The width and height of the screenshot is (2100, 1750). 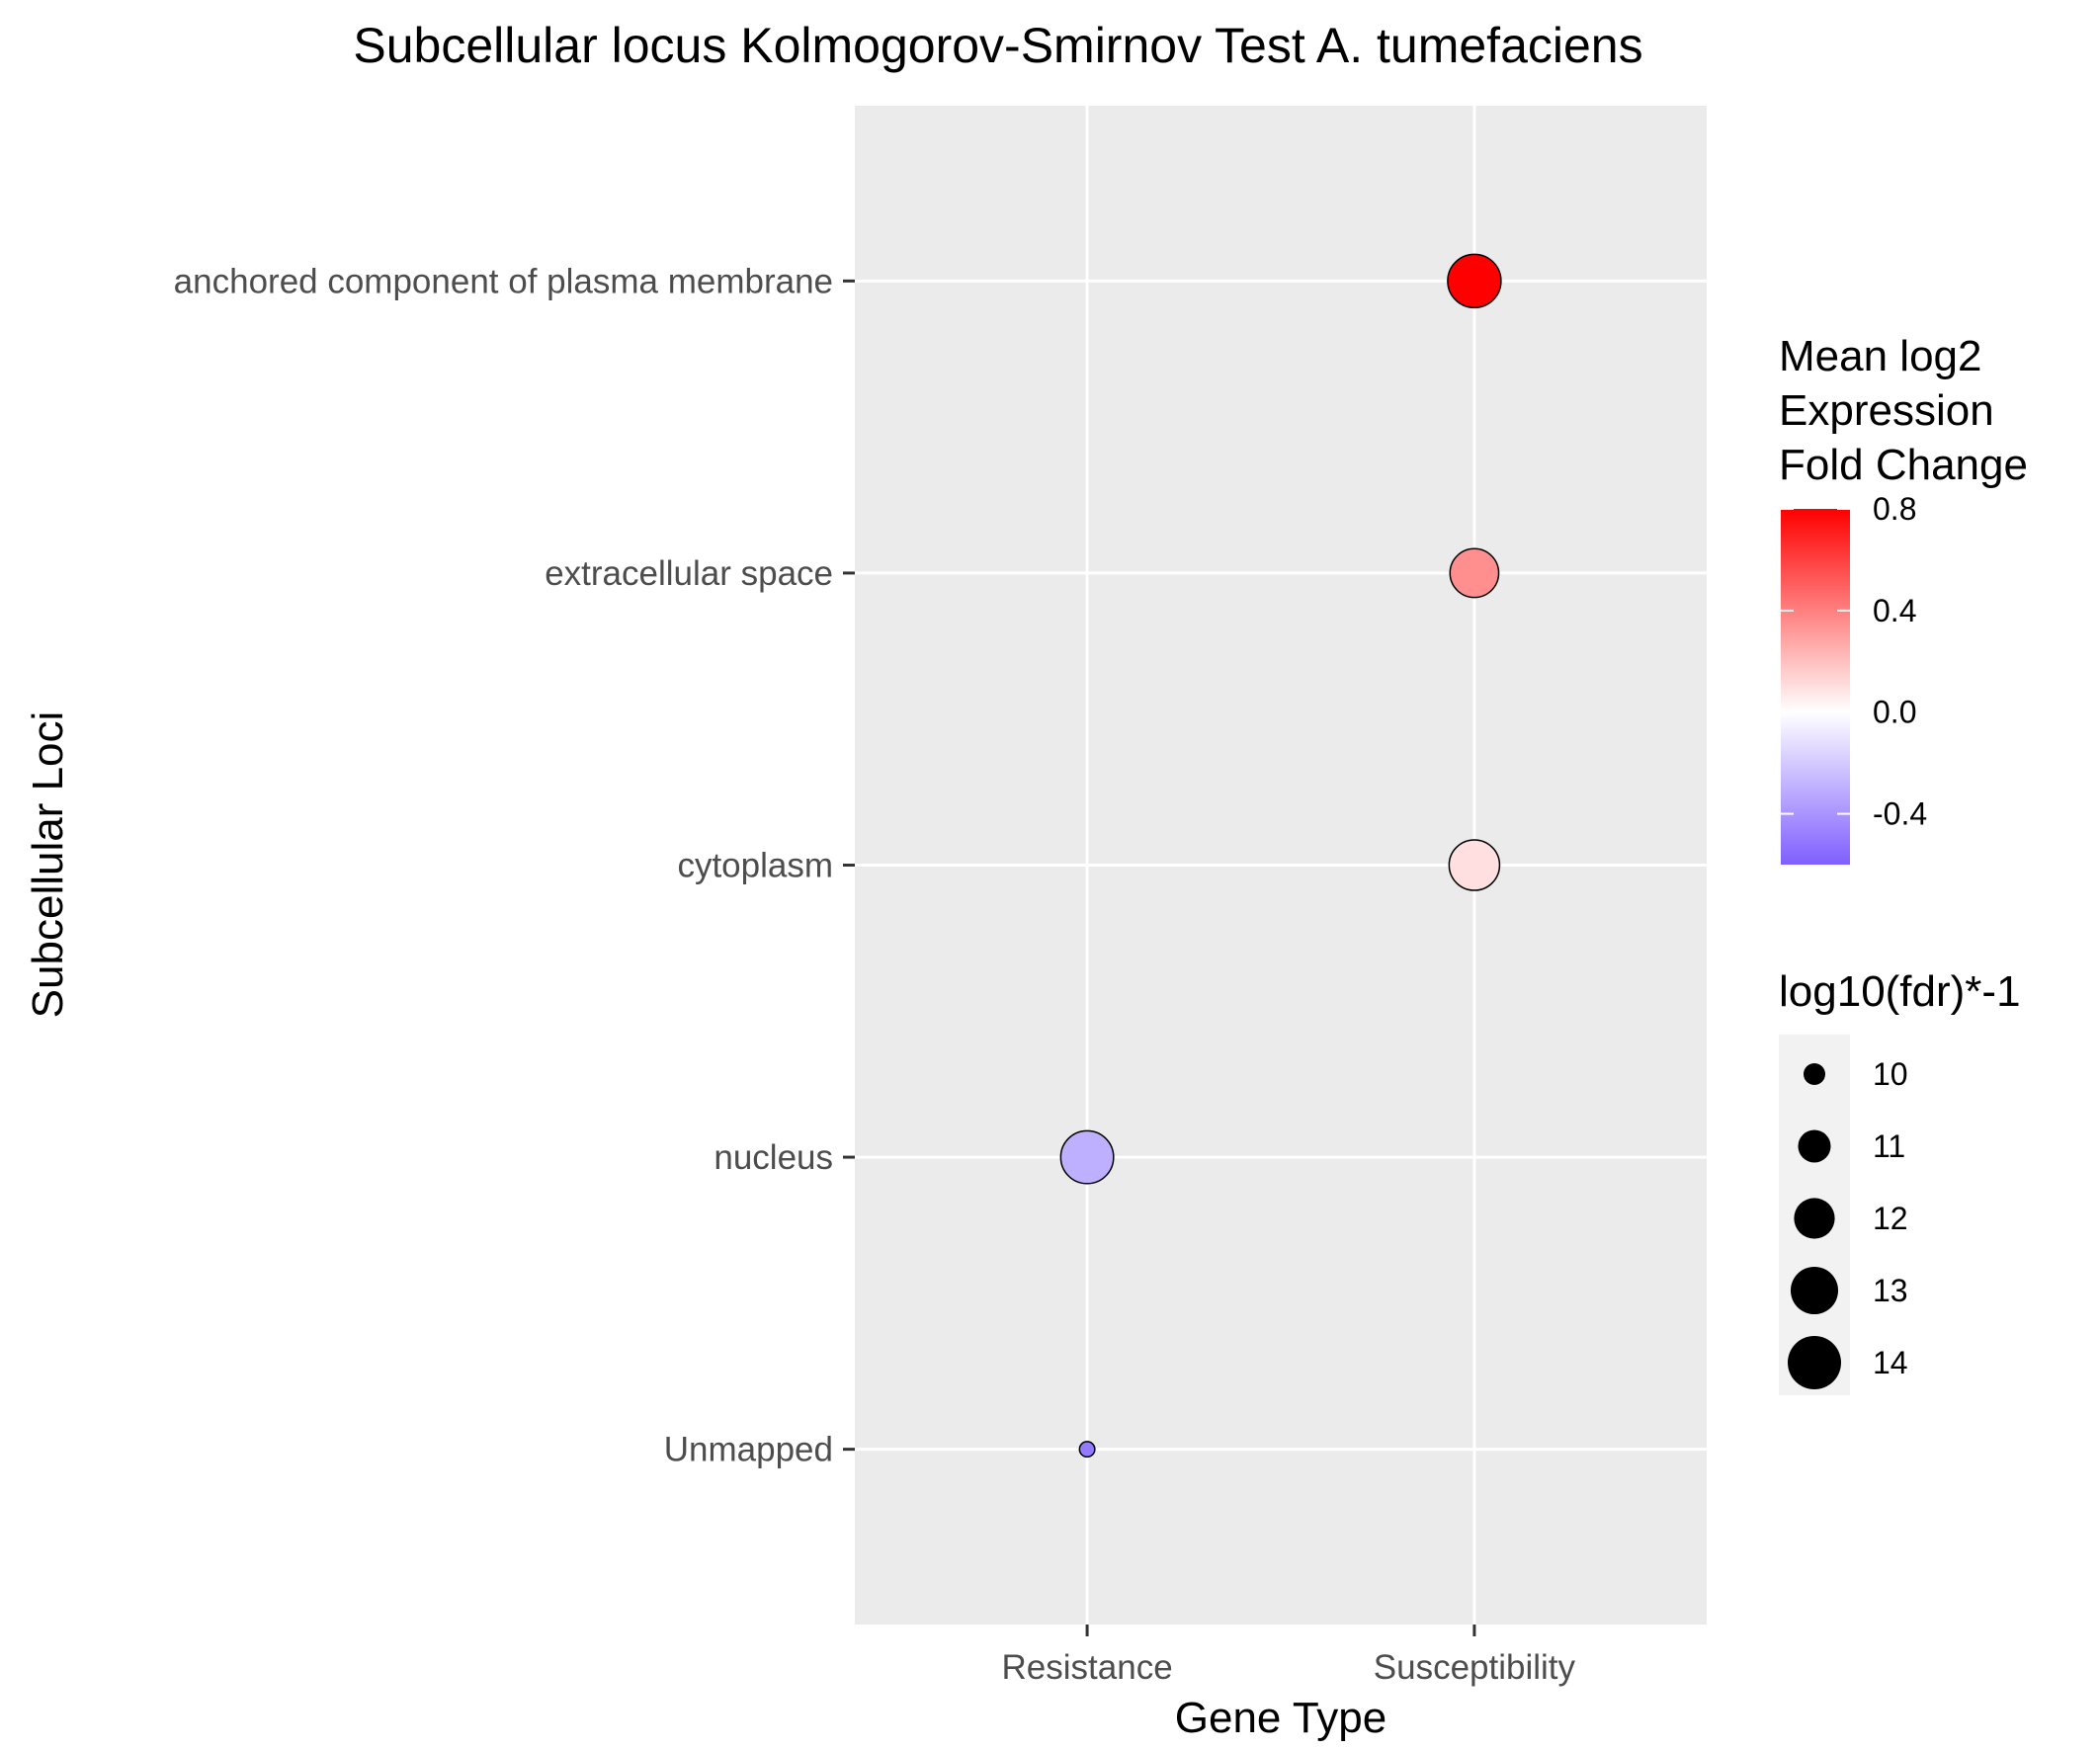 I want to click on color-tick-label-2: 0.0, so click(x=1894, y=712).